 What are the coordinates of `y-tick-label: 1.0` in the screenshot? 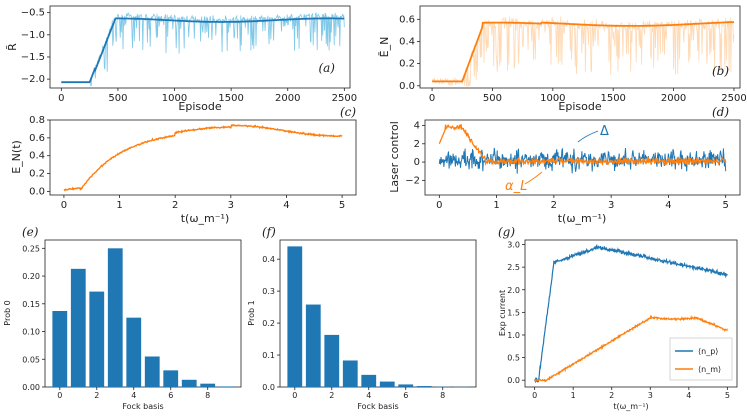 It's located at (513, 335).